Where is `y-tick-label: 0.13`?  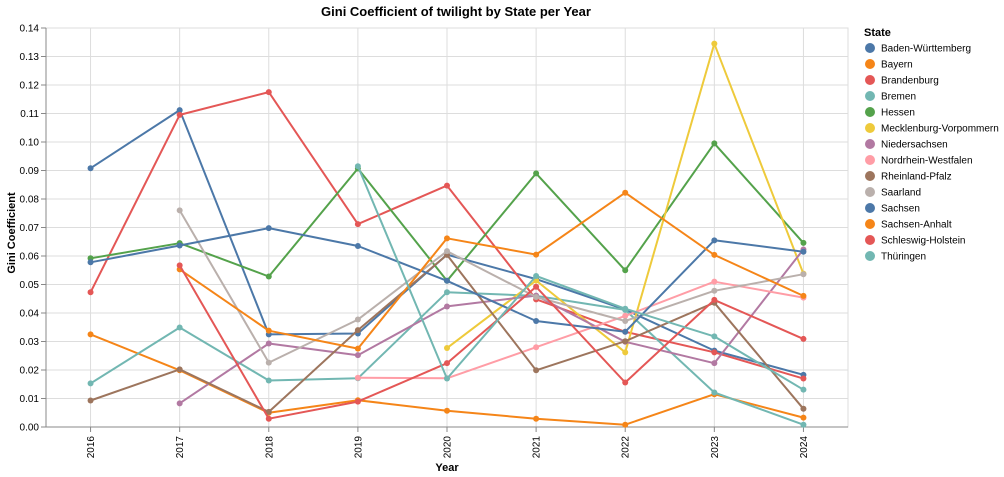
y-tick-label: 0.13 is located at coordinates (30, 57).